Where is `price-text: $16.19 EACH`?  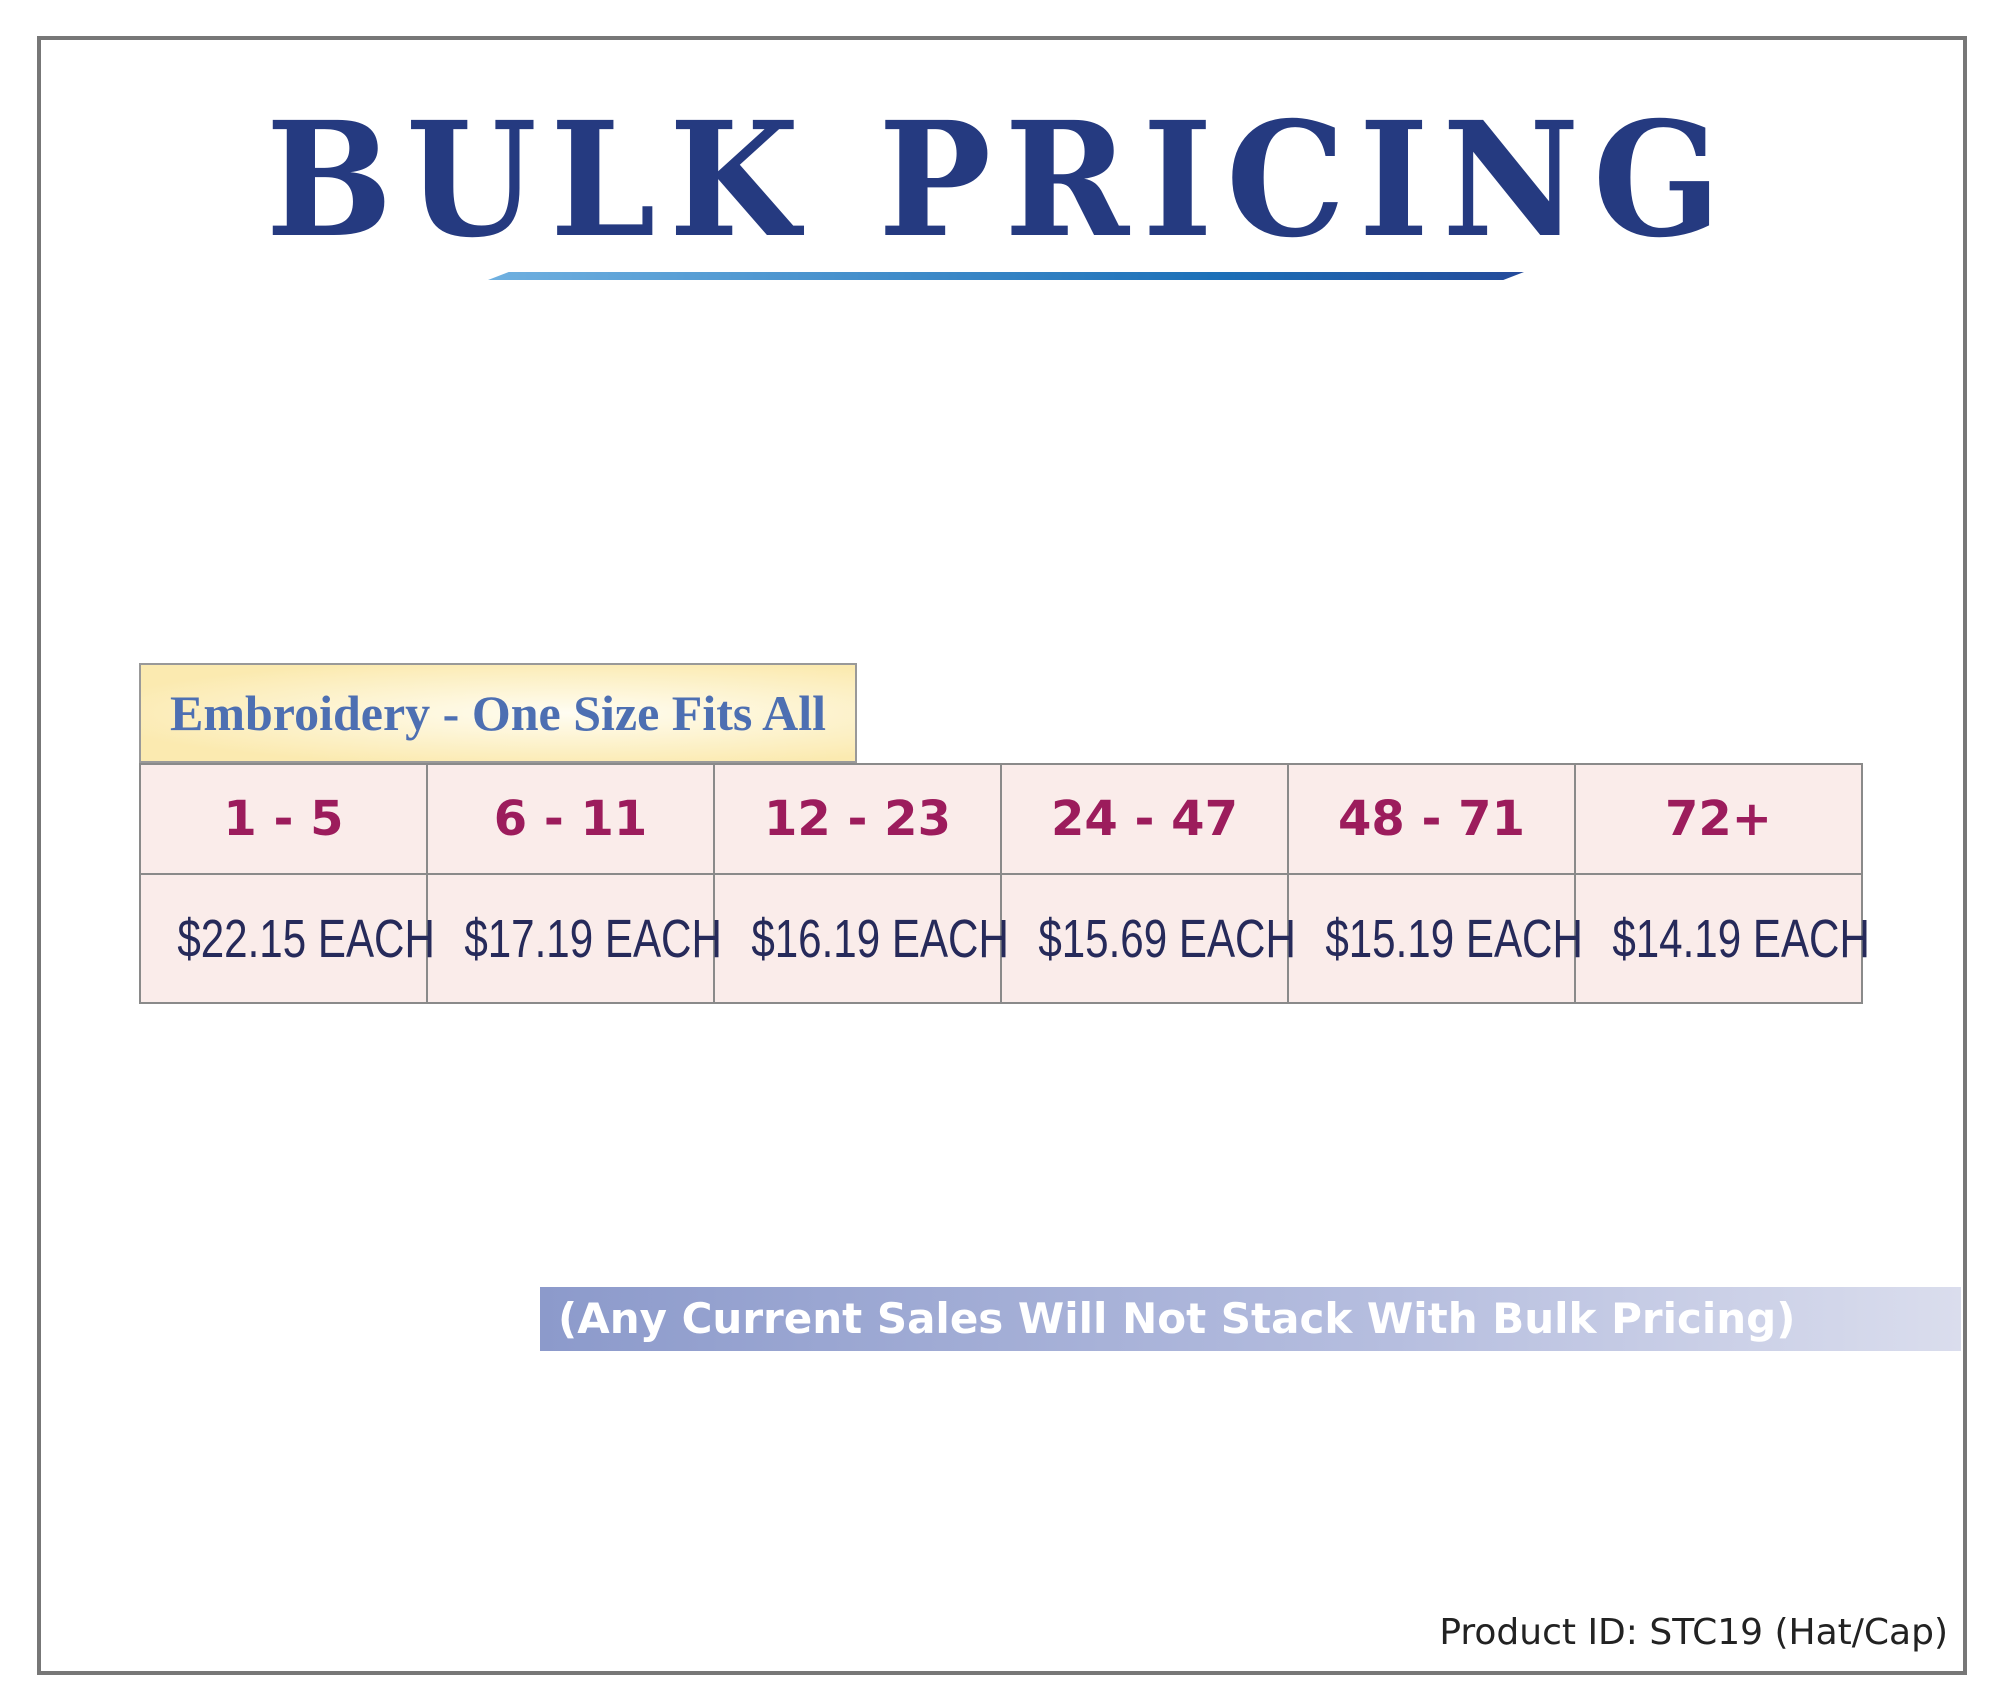
price-text: $16.19 EACH is located at coordinates (880, 938).